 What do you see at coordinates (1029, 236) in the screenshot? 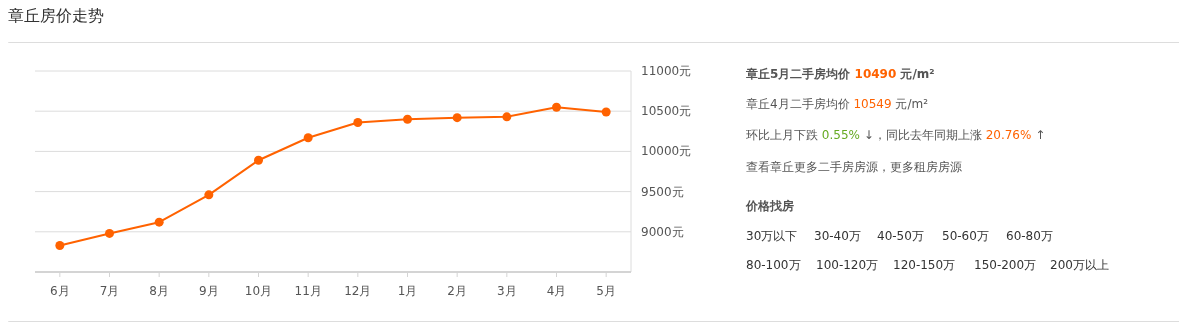
I see `text: 60-80万` at bounding box center [1029, 236].